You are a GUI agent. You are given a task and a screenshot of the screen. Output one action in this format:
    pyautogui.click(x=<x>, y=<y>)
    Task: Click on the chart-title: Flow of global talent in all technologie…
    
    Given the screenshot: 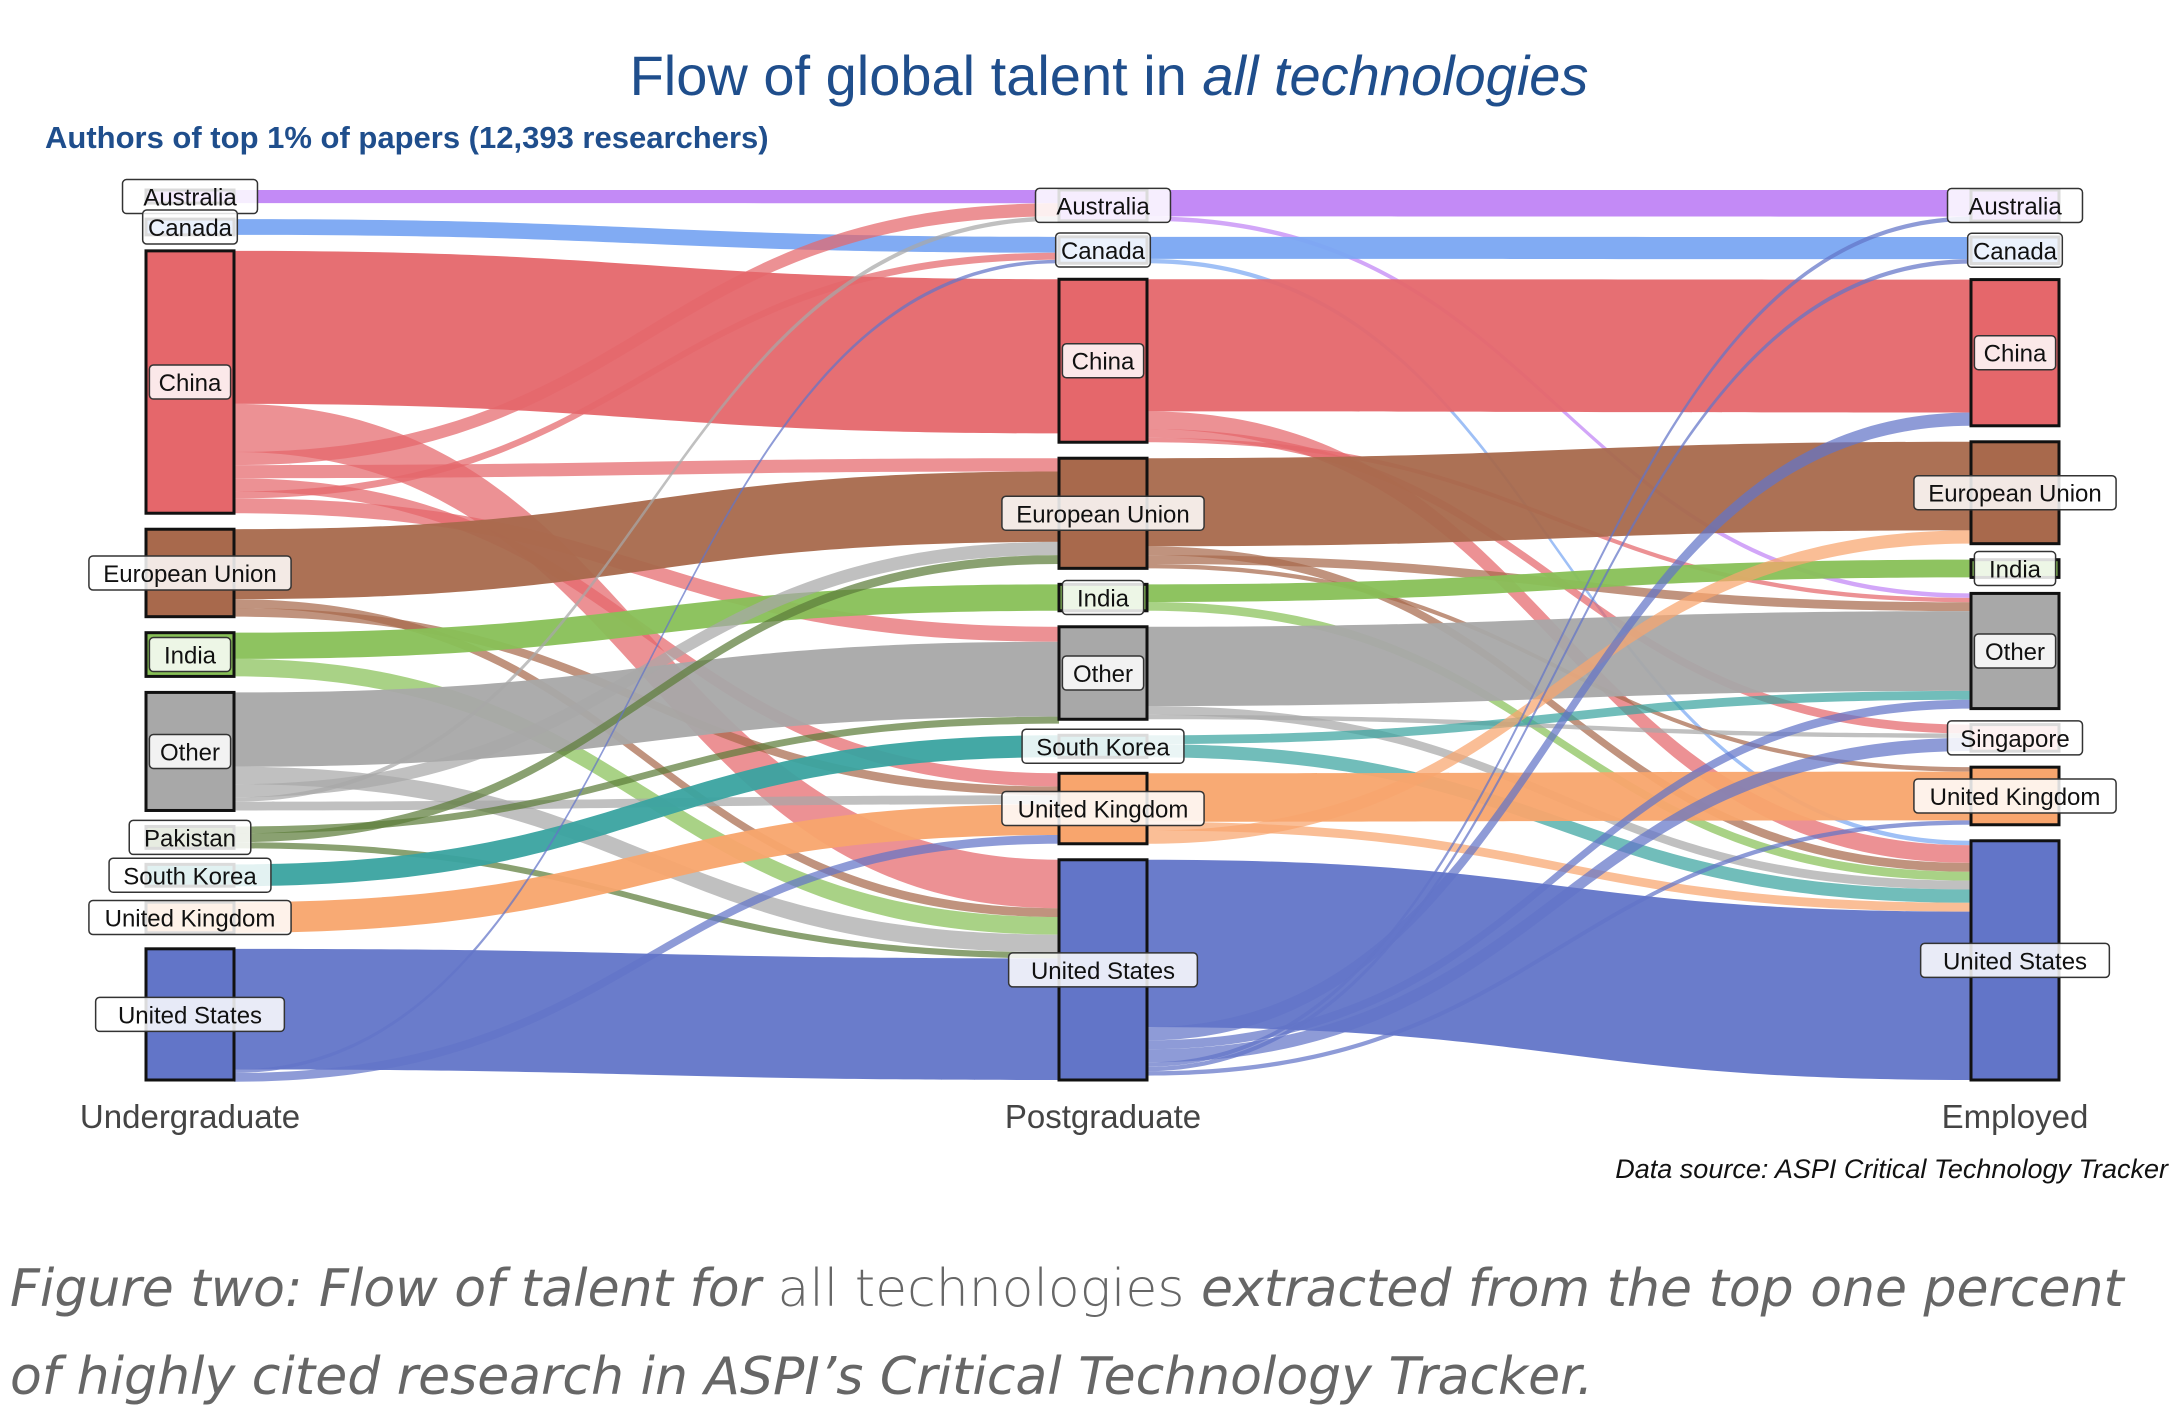 What is the action you would take?
    pyautogui.click(x=1109, y=75)
    